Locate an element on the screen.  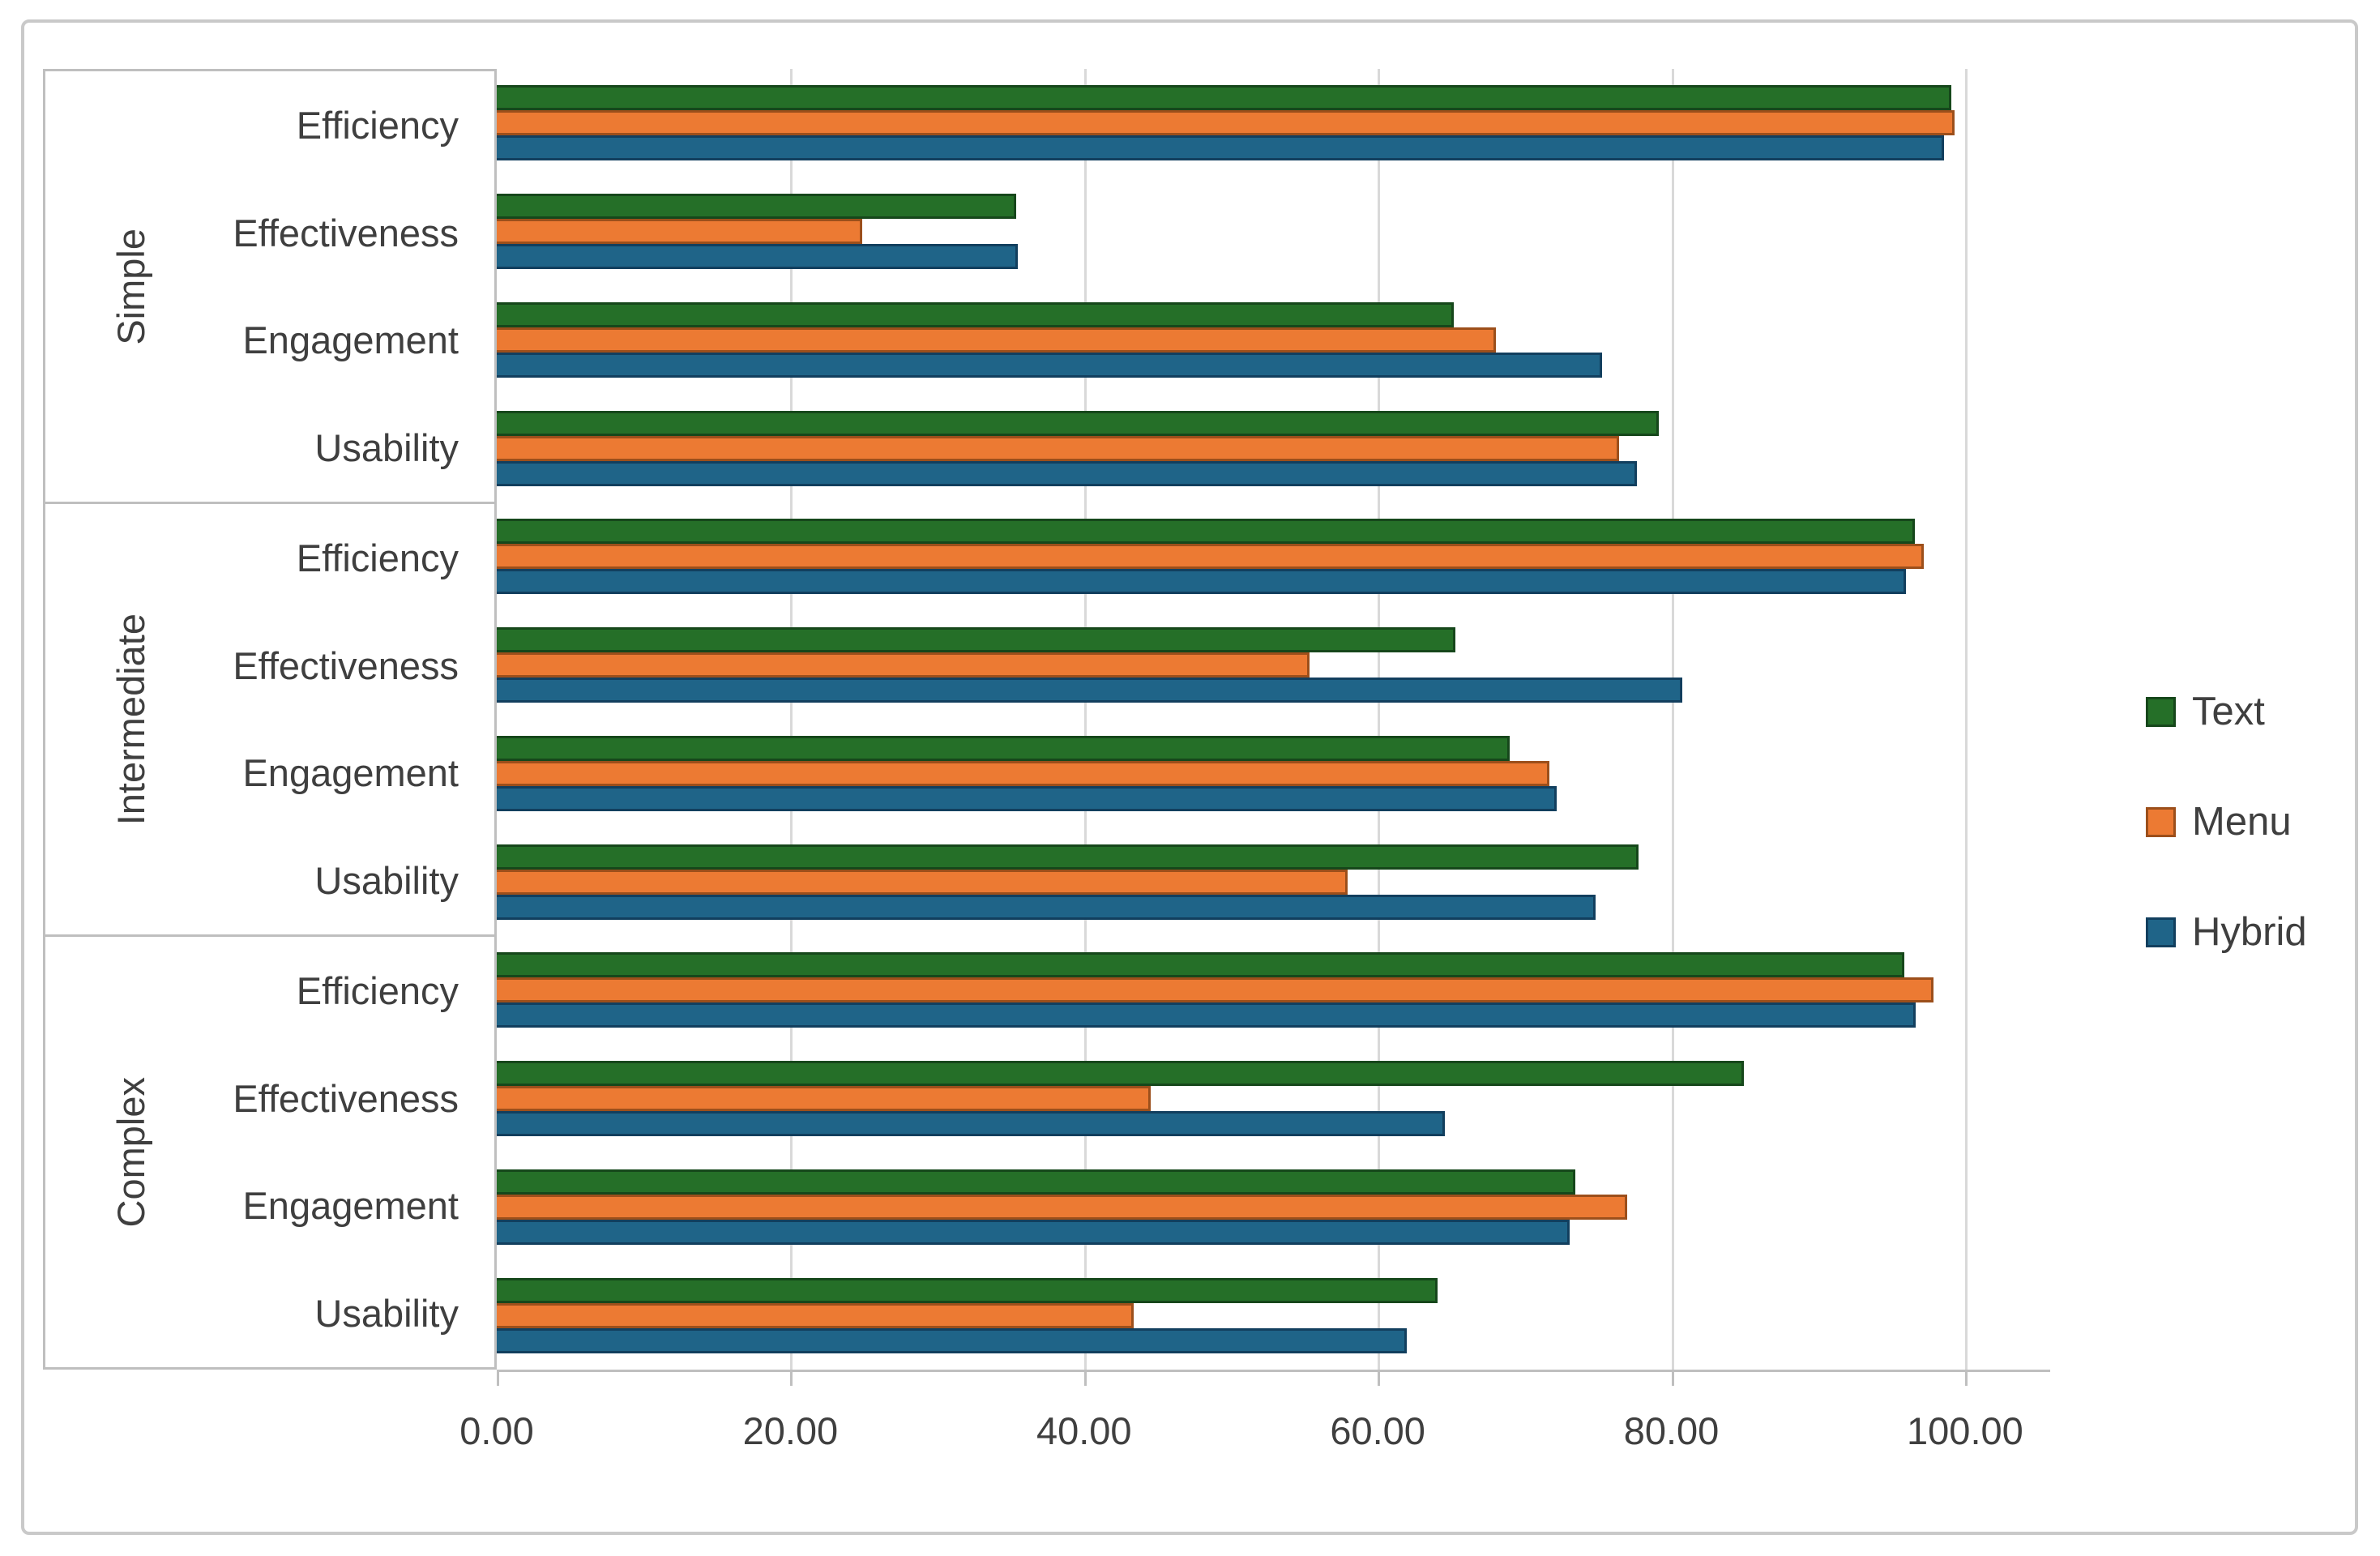
group-label-column: Intermediate is located at coordinates (130, 719).